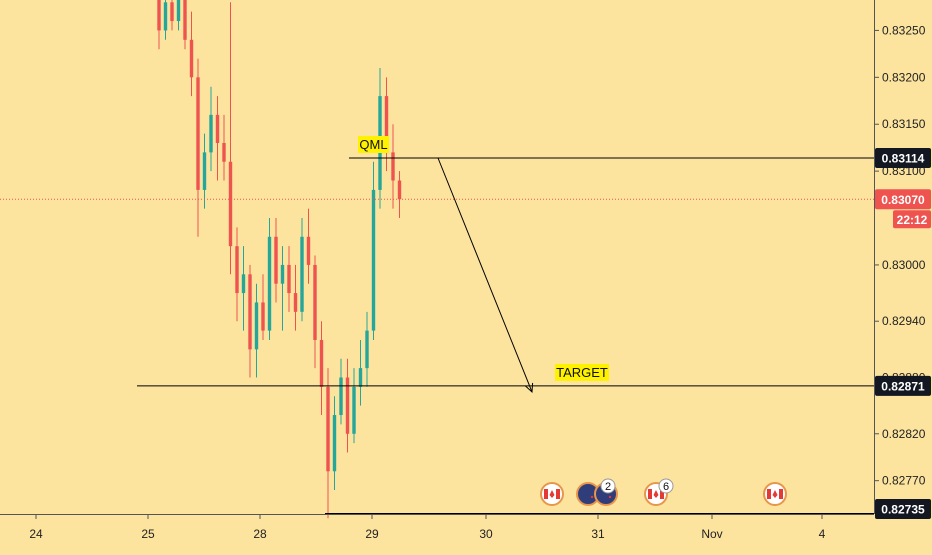 This screenshot has width=932, height=555. What do you see at coordinates (372, 534) in the screenshot?
I see `x-tick-label: 29` at bounding box center [372, 534].